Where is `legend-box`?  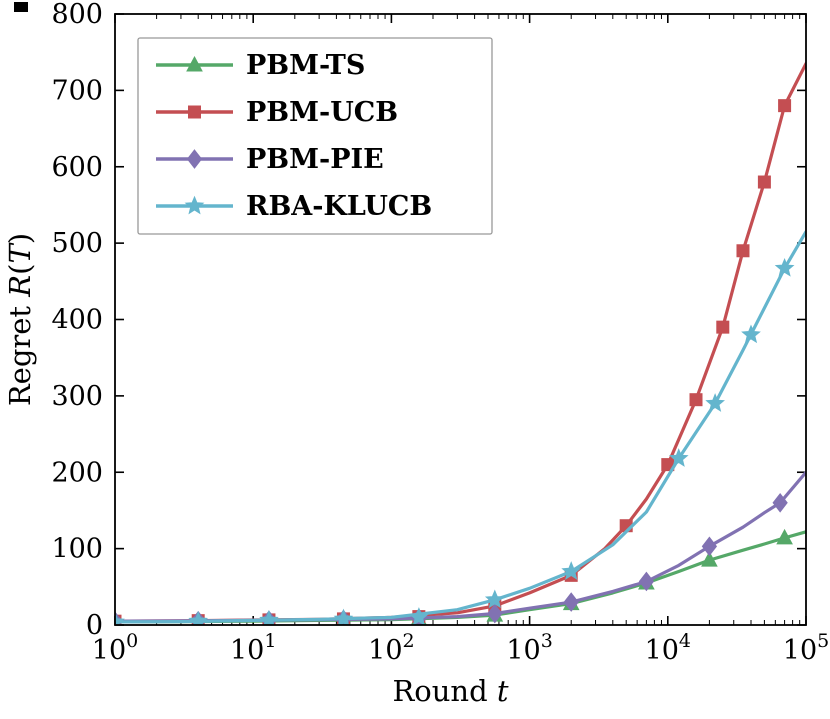 legend-box is located at coordinates (315, 136).